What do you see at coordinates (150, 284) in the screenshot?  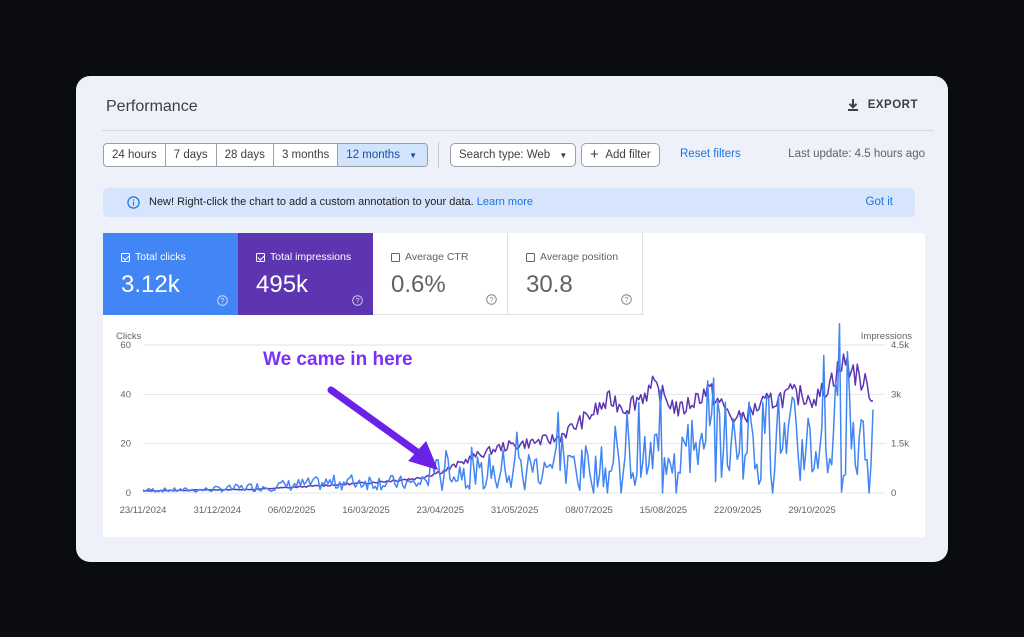 I see `metric-value: 3.12k` at bounding box center [150, 284].